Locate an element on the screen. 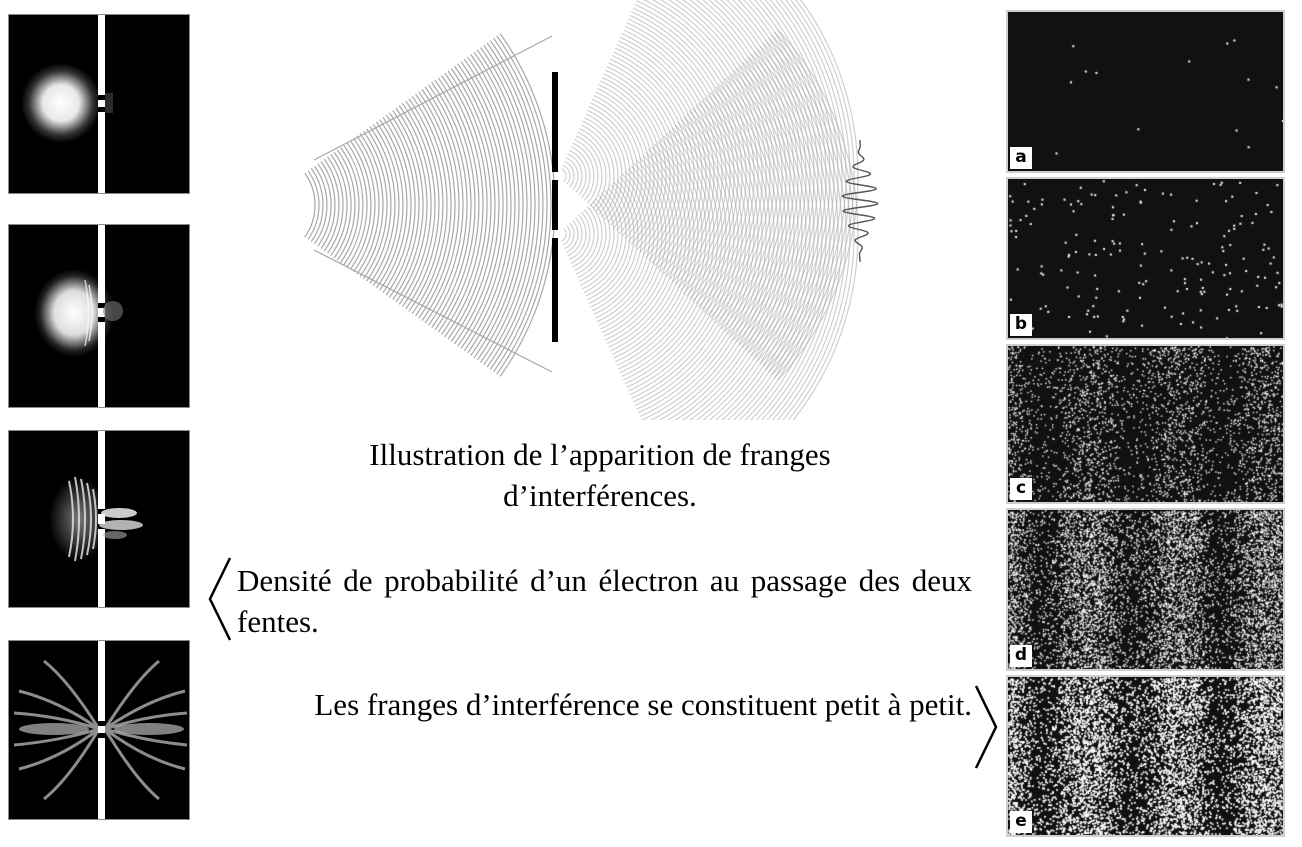 Image resolution: width=1302 pixels, height=847 pixels. panel-label: c is located at coordinates (1021, 489).